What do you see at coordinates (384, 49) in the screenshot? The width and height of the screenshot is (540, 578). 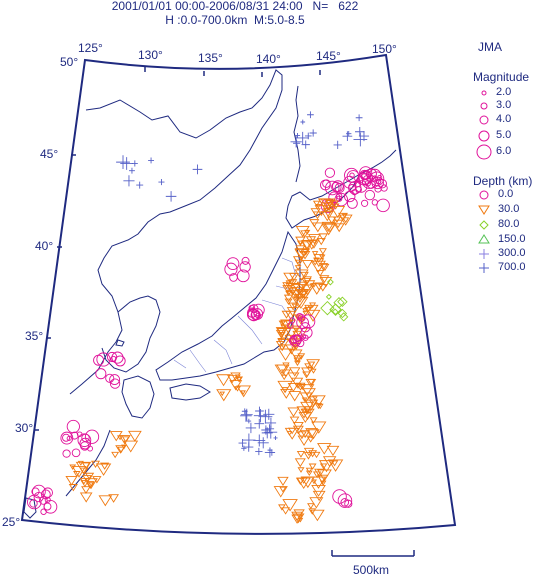 I see `lon-tick-150: 150°` at bounding box center [384, 49].